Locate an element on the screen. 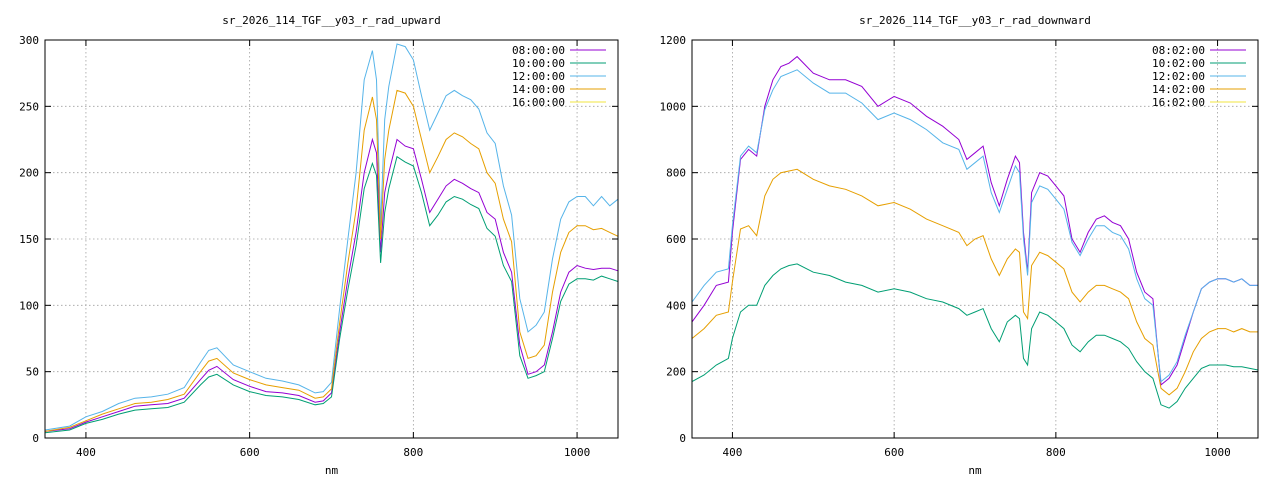 The width and height of the screenshot is (1280, 480). legend-label: 10:02:00 is located at coordinates (1178, 63).